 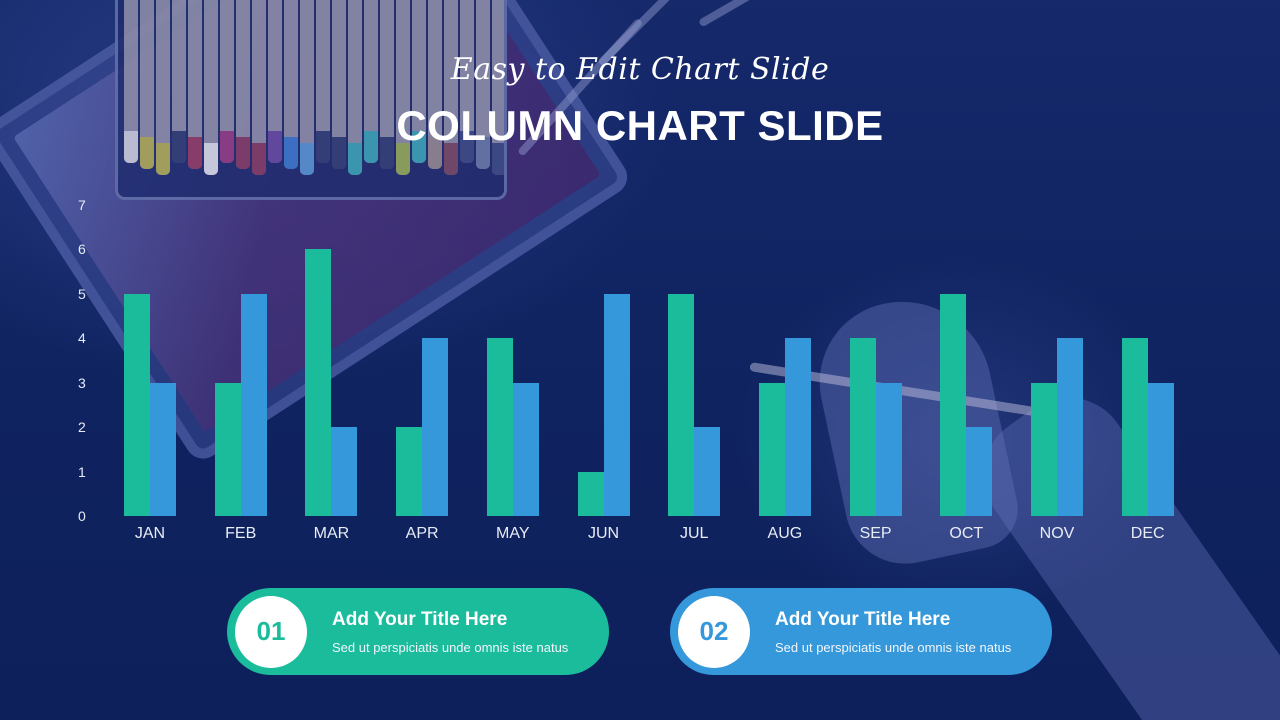 I want to click on y-axis-tick: 4, so click(x=82, y=338).